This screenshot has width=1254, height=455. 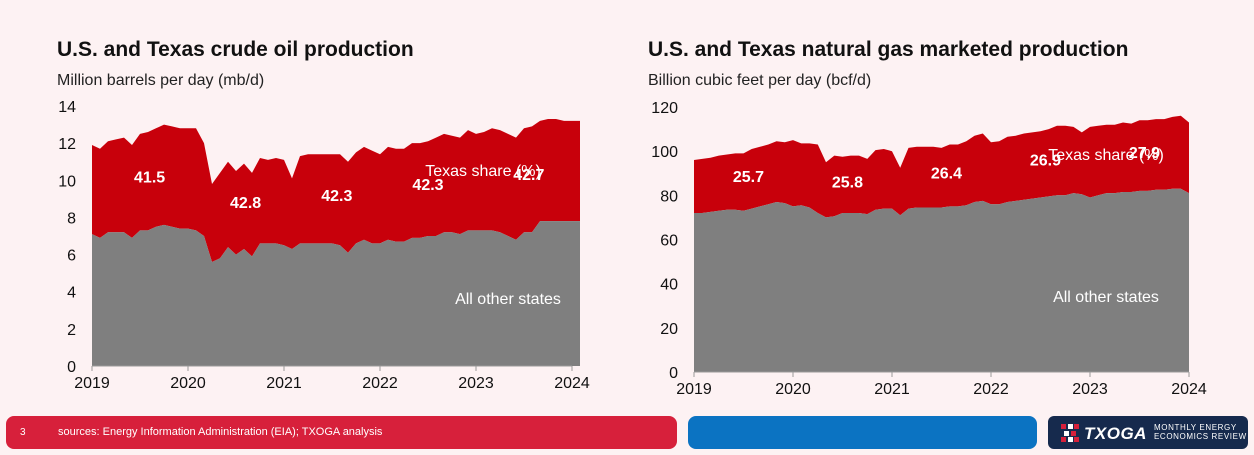 I want to click on oil-y-tick-label: 4, so click(x=71, y=293).